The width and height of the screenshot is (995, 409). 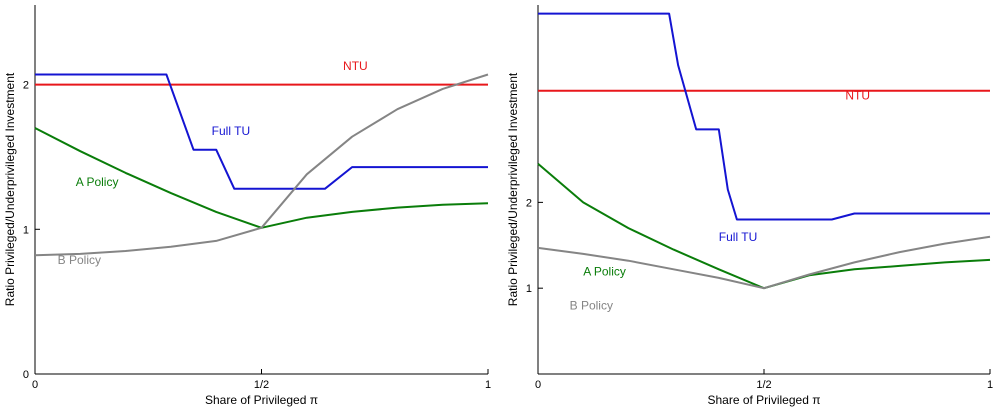 I want to click on series-line-b-policy, so click(x=764, y=262).